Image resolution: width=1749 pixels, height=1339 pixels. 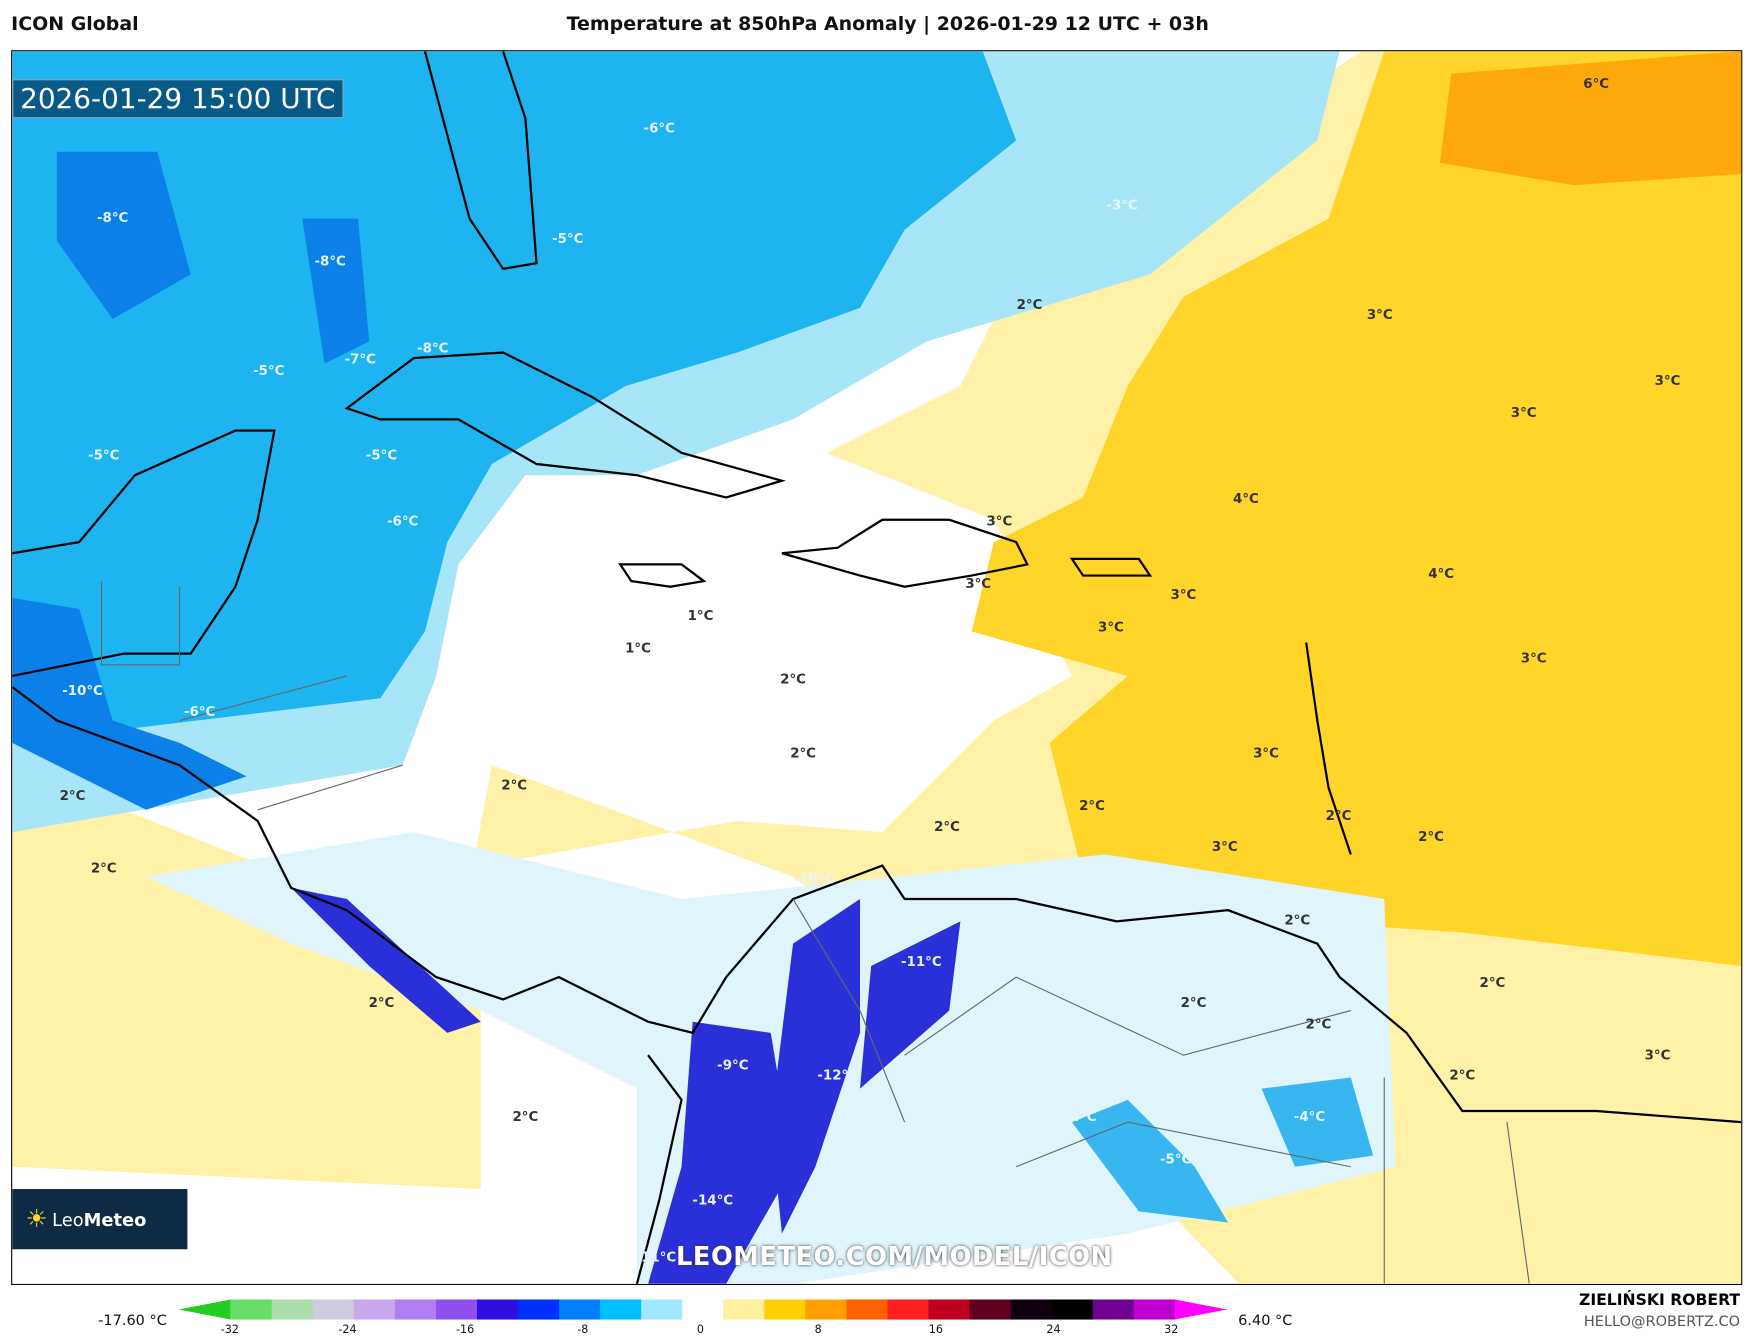 What do you see at coordinates (712, 1201) in the screenshot?
I see `temperature-label: -14°C` at bounding box center [712, 1201].